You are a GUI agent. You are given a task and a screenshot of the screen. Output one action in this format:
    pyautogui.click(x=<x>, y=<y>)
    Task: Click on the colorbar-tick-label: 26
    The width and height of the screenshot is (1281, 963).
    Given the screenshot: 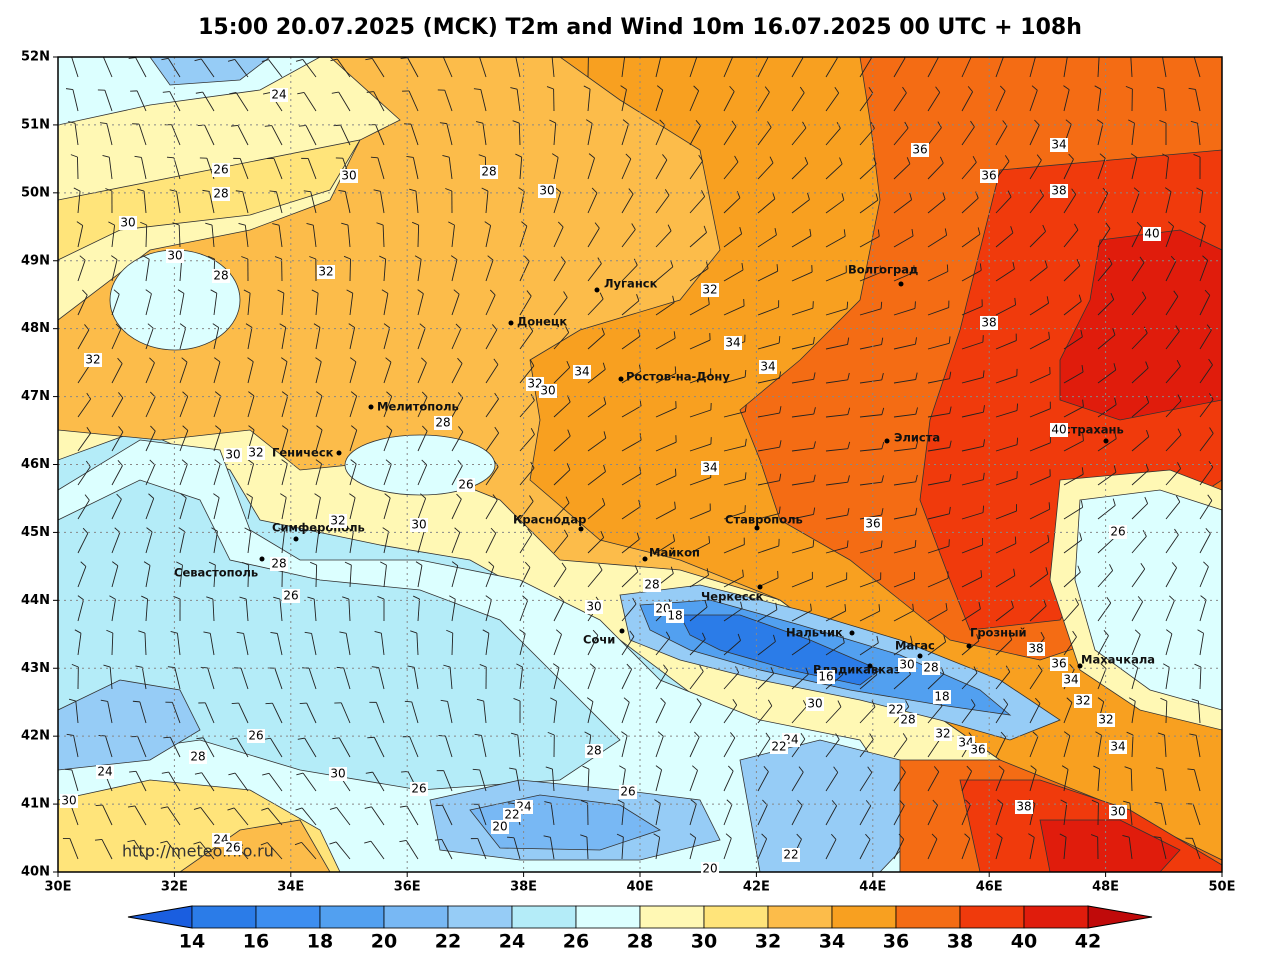 What is the action you would take?
    pyautogui.click(x=576, y=942)
    